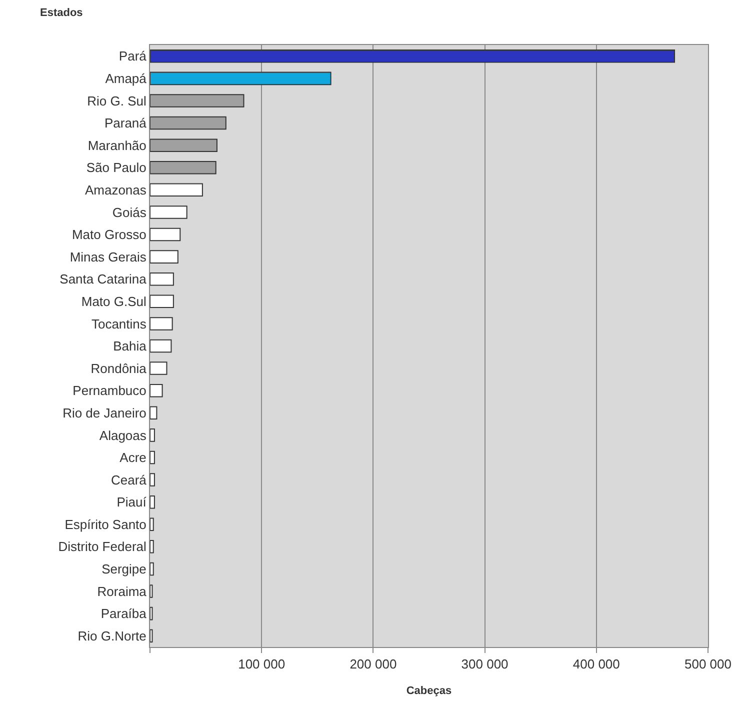 The width and height of the screenshot is (743, 722). I want to click on y-tick-label: Tocantins, so click(119, 324).